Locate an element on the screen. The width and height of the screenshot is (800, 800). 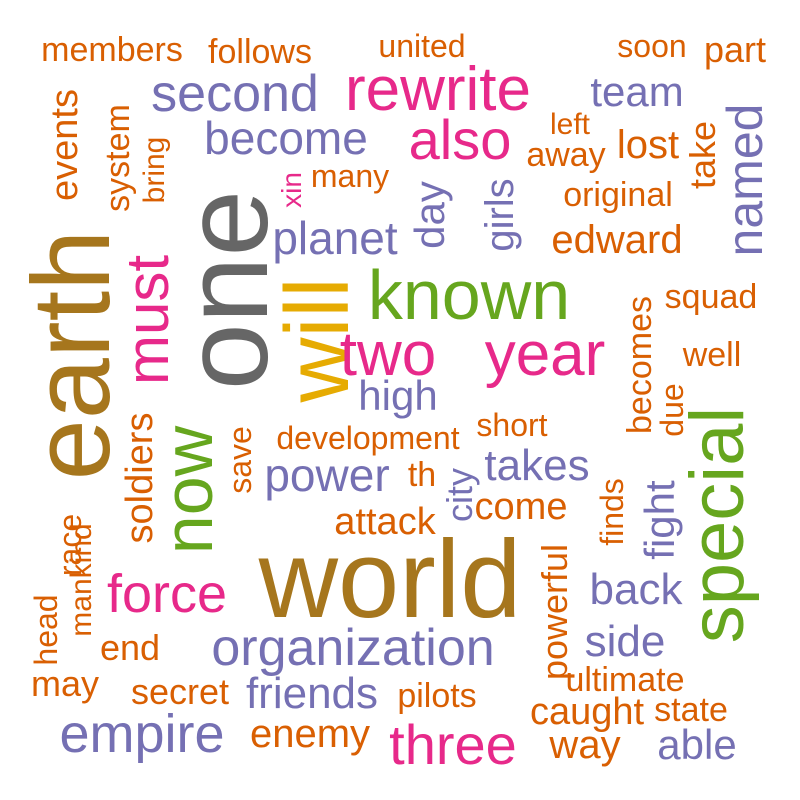
word-soldiers: soldiers is located at coordinates (140, 478).